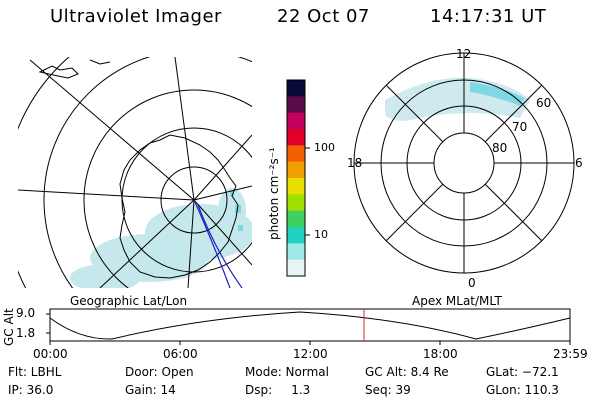 The width and height of the screenshot is (600, 400). Describe the element at coordinates (388, 390) in the screenshot. I see `info-seq: Seq: 39` at that location.